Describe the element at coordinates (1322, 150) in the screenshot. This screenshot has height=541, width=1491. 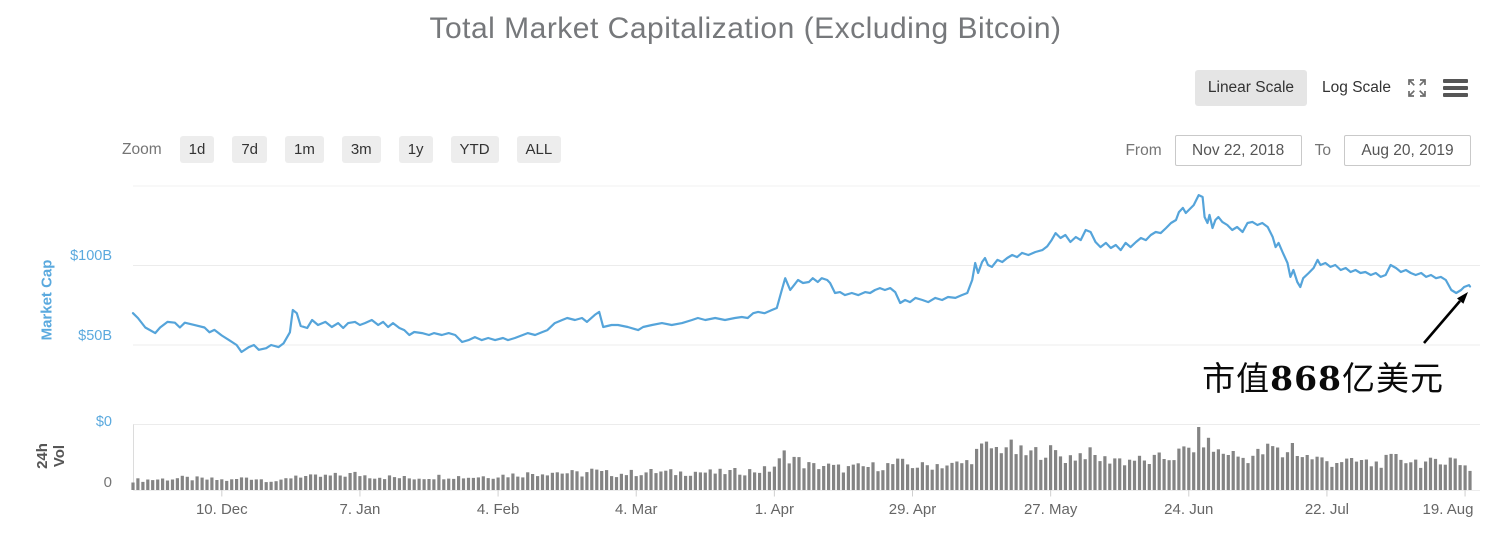
I see `to-label: To` at that location.